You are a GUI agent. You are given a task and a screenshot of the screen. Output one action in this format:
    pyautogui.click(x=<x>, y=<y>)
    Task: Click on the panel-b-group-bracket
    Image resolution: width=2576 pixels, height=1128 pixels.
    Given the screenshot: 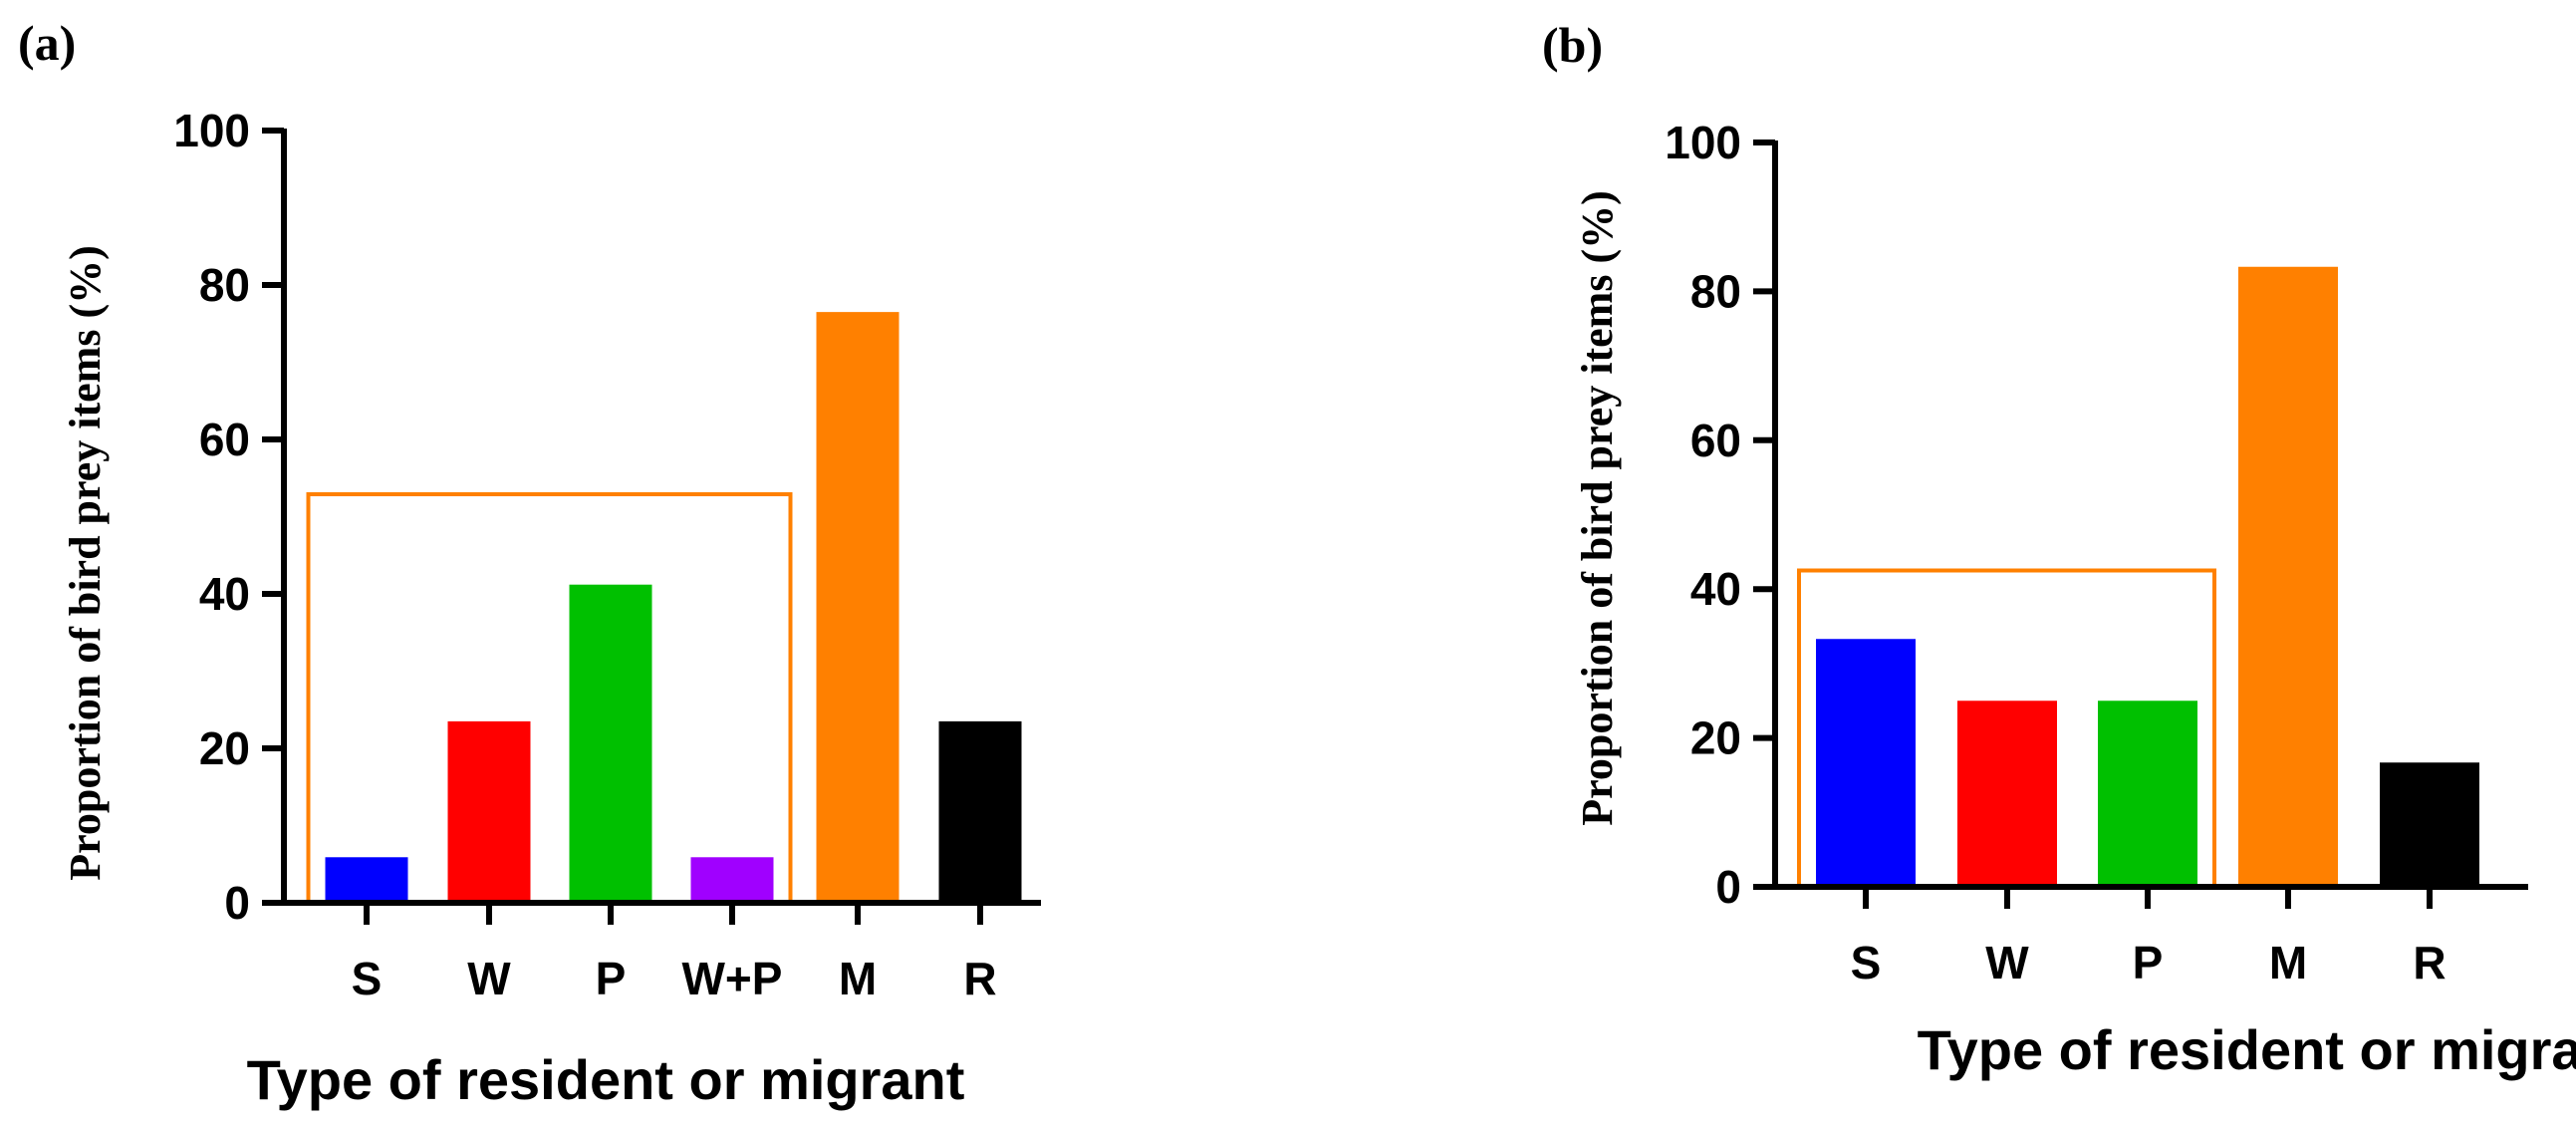 What is the action you would take?
    pyautogui.click(x=2006, y=727)
    